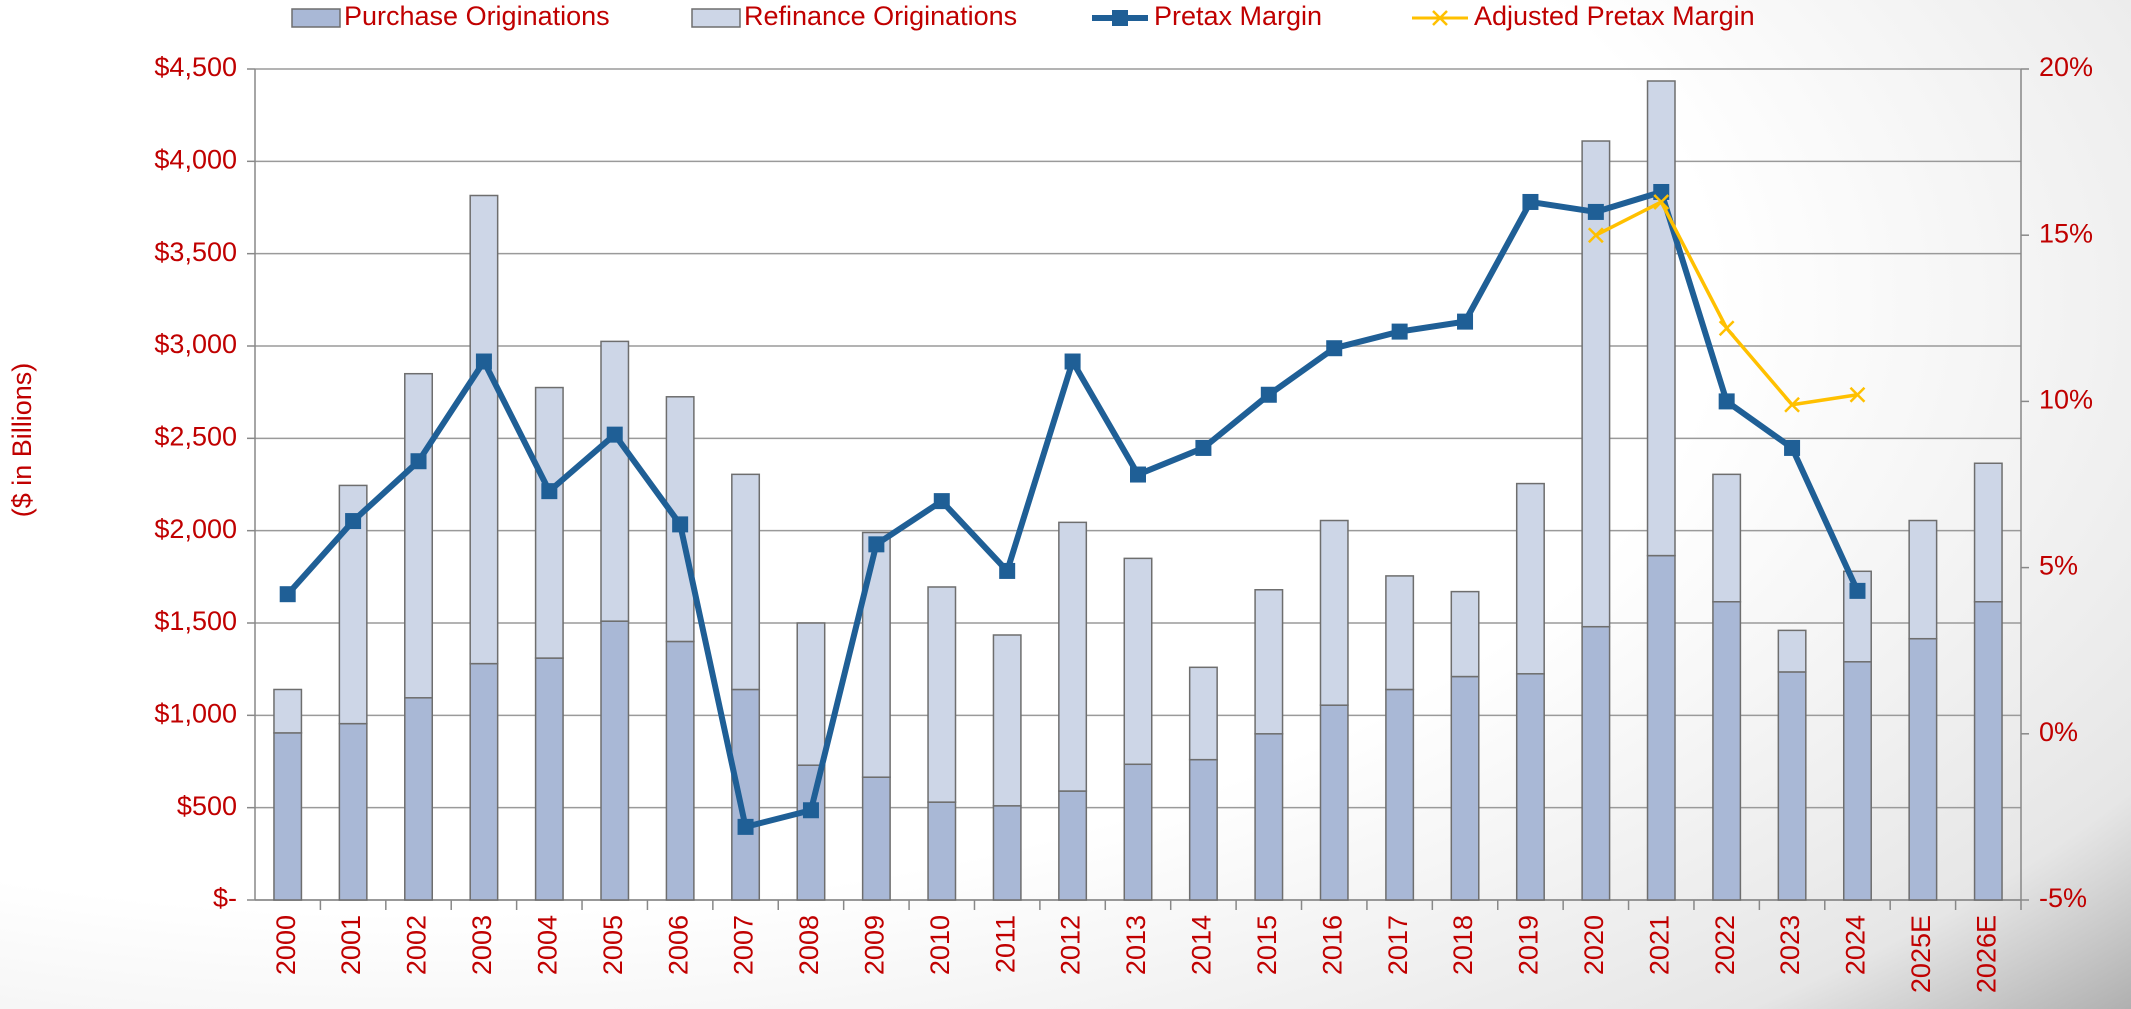  I want to click on x-tick-label: 2008, so click(809, 945).